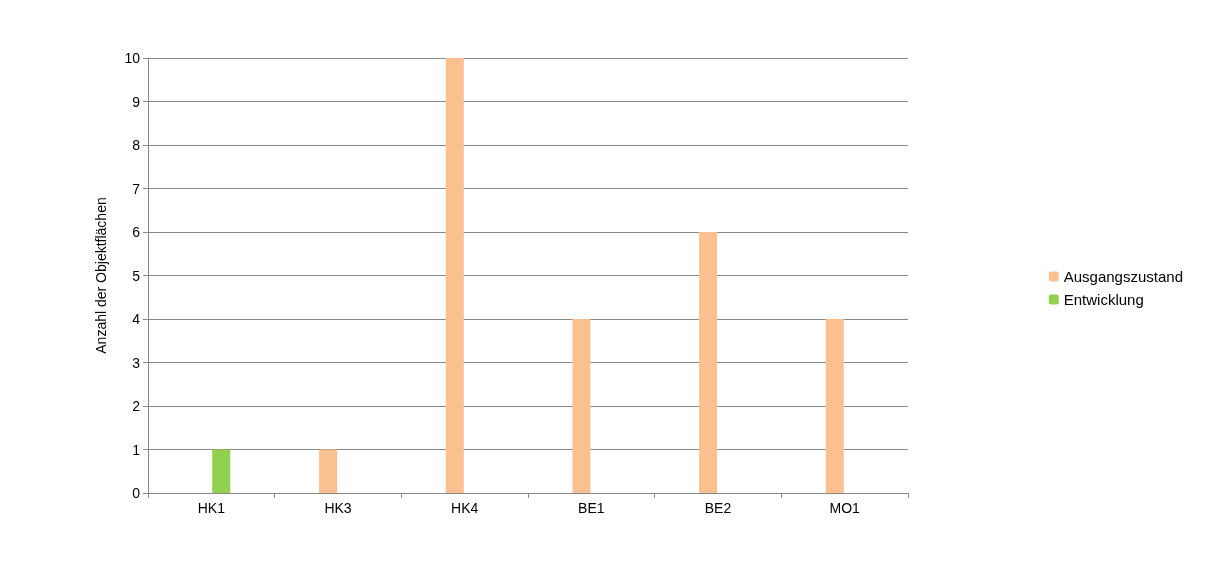 The height and width of the screenshot is (581, 1226). What do you see at coordinates (845, 508) in the screenshot?
I see `x-tick-label: MO1` at bounding box center [845, 508].